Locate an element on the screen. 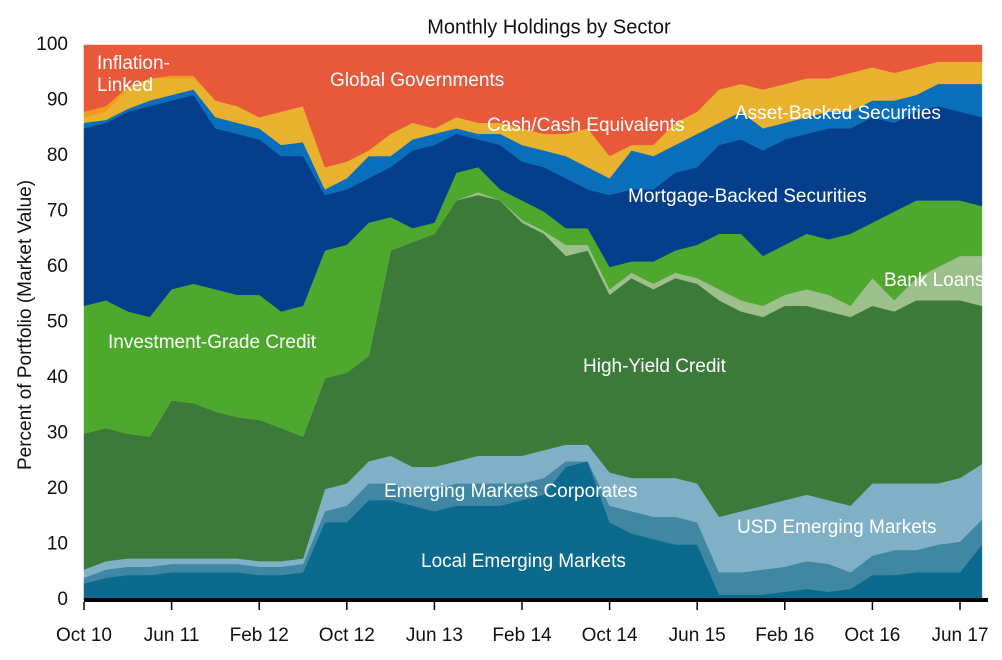 The height and width of the screenshot is (660, 1002). series-label: Asset-Backed Securities is located at coordinates (838, 113).